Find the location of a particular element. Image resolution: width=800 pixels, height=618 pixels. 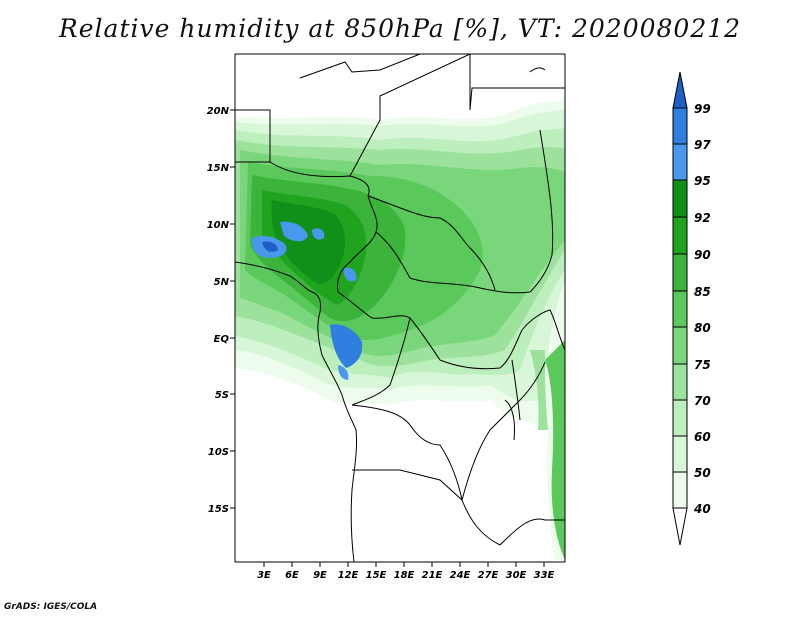

lat-label: 20N is located at coordinates (218, 111).